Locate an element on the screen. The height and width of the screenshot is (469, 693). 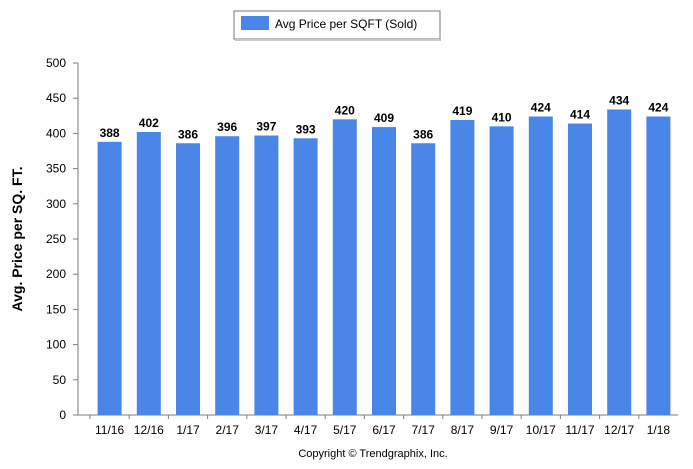
x-tick-label: 8/17 is located at coordinates (463, 430).